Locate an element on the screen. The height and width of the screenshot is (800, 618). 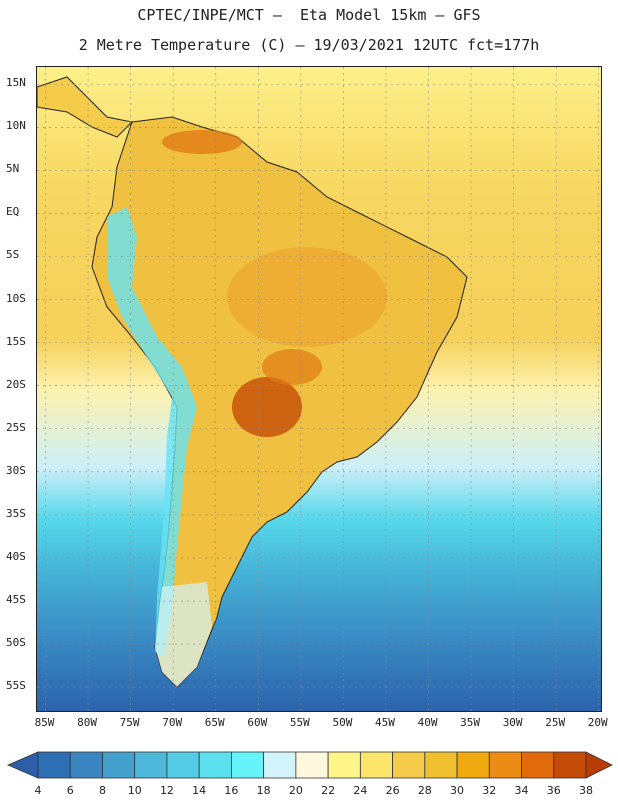
longitude-tick-label: 25W is located at coordinates (555, 722).